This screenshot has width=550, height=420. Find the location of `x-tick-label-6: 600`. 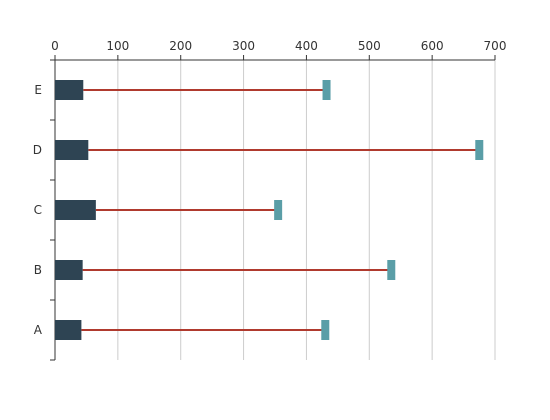

x-tick-label-6: 600 is located at coordinates (432, 46).